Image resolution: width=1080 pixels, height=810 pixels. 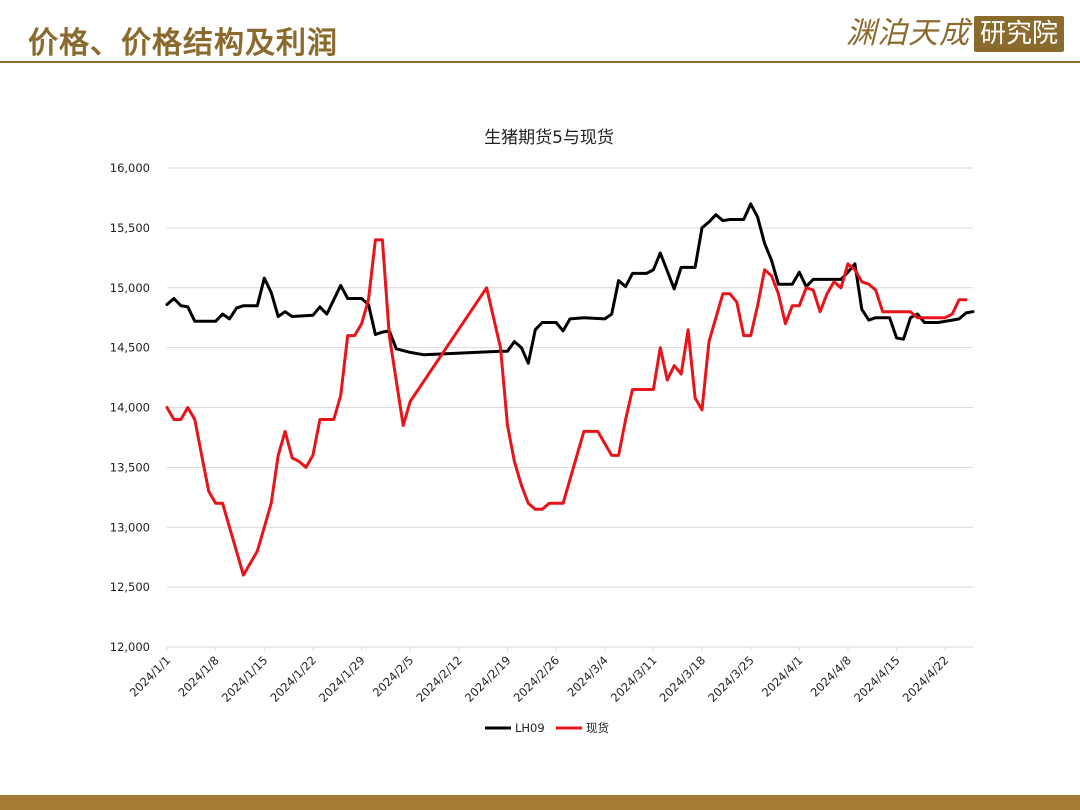 What do you see at coordinates (130, 467) in the screenshot?
I see `y-tick-label: 13,500` at bounding box center [130, 467].